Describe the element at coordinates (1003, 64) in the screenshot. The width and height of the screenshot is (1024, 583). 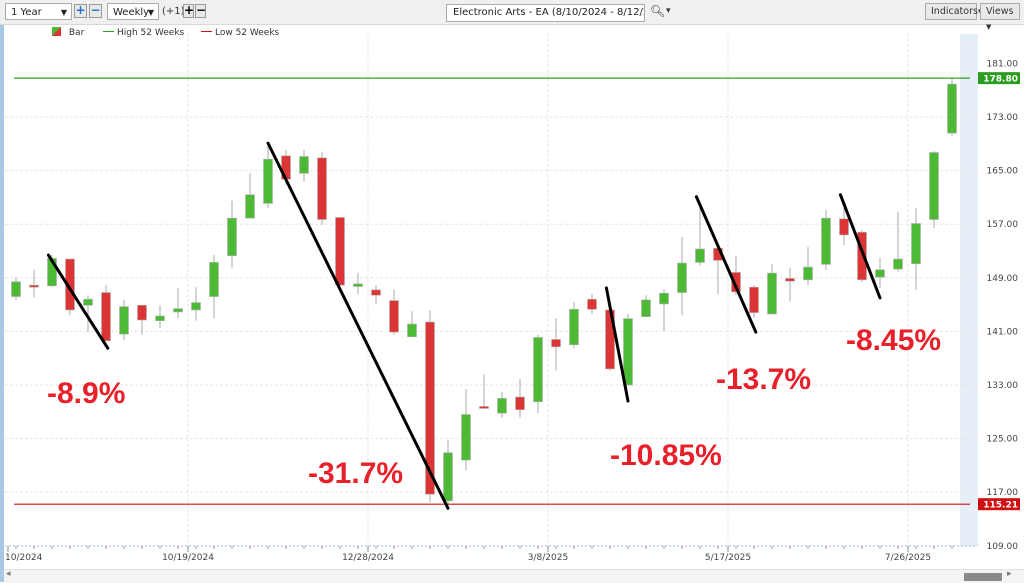
I see `y-tick-label: 181.00` at that location.